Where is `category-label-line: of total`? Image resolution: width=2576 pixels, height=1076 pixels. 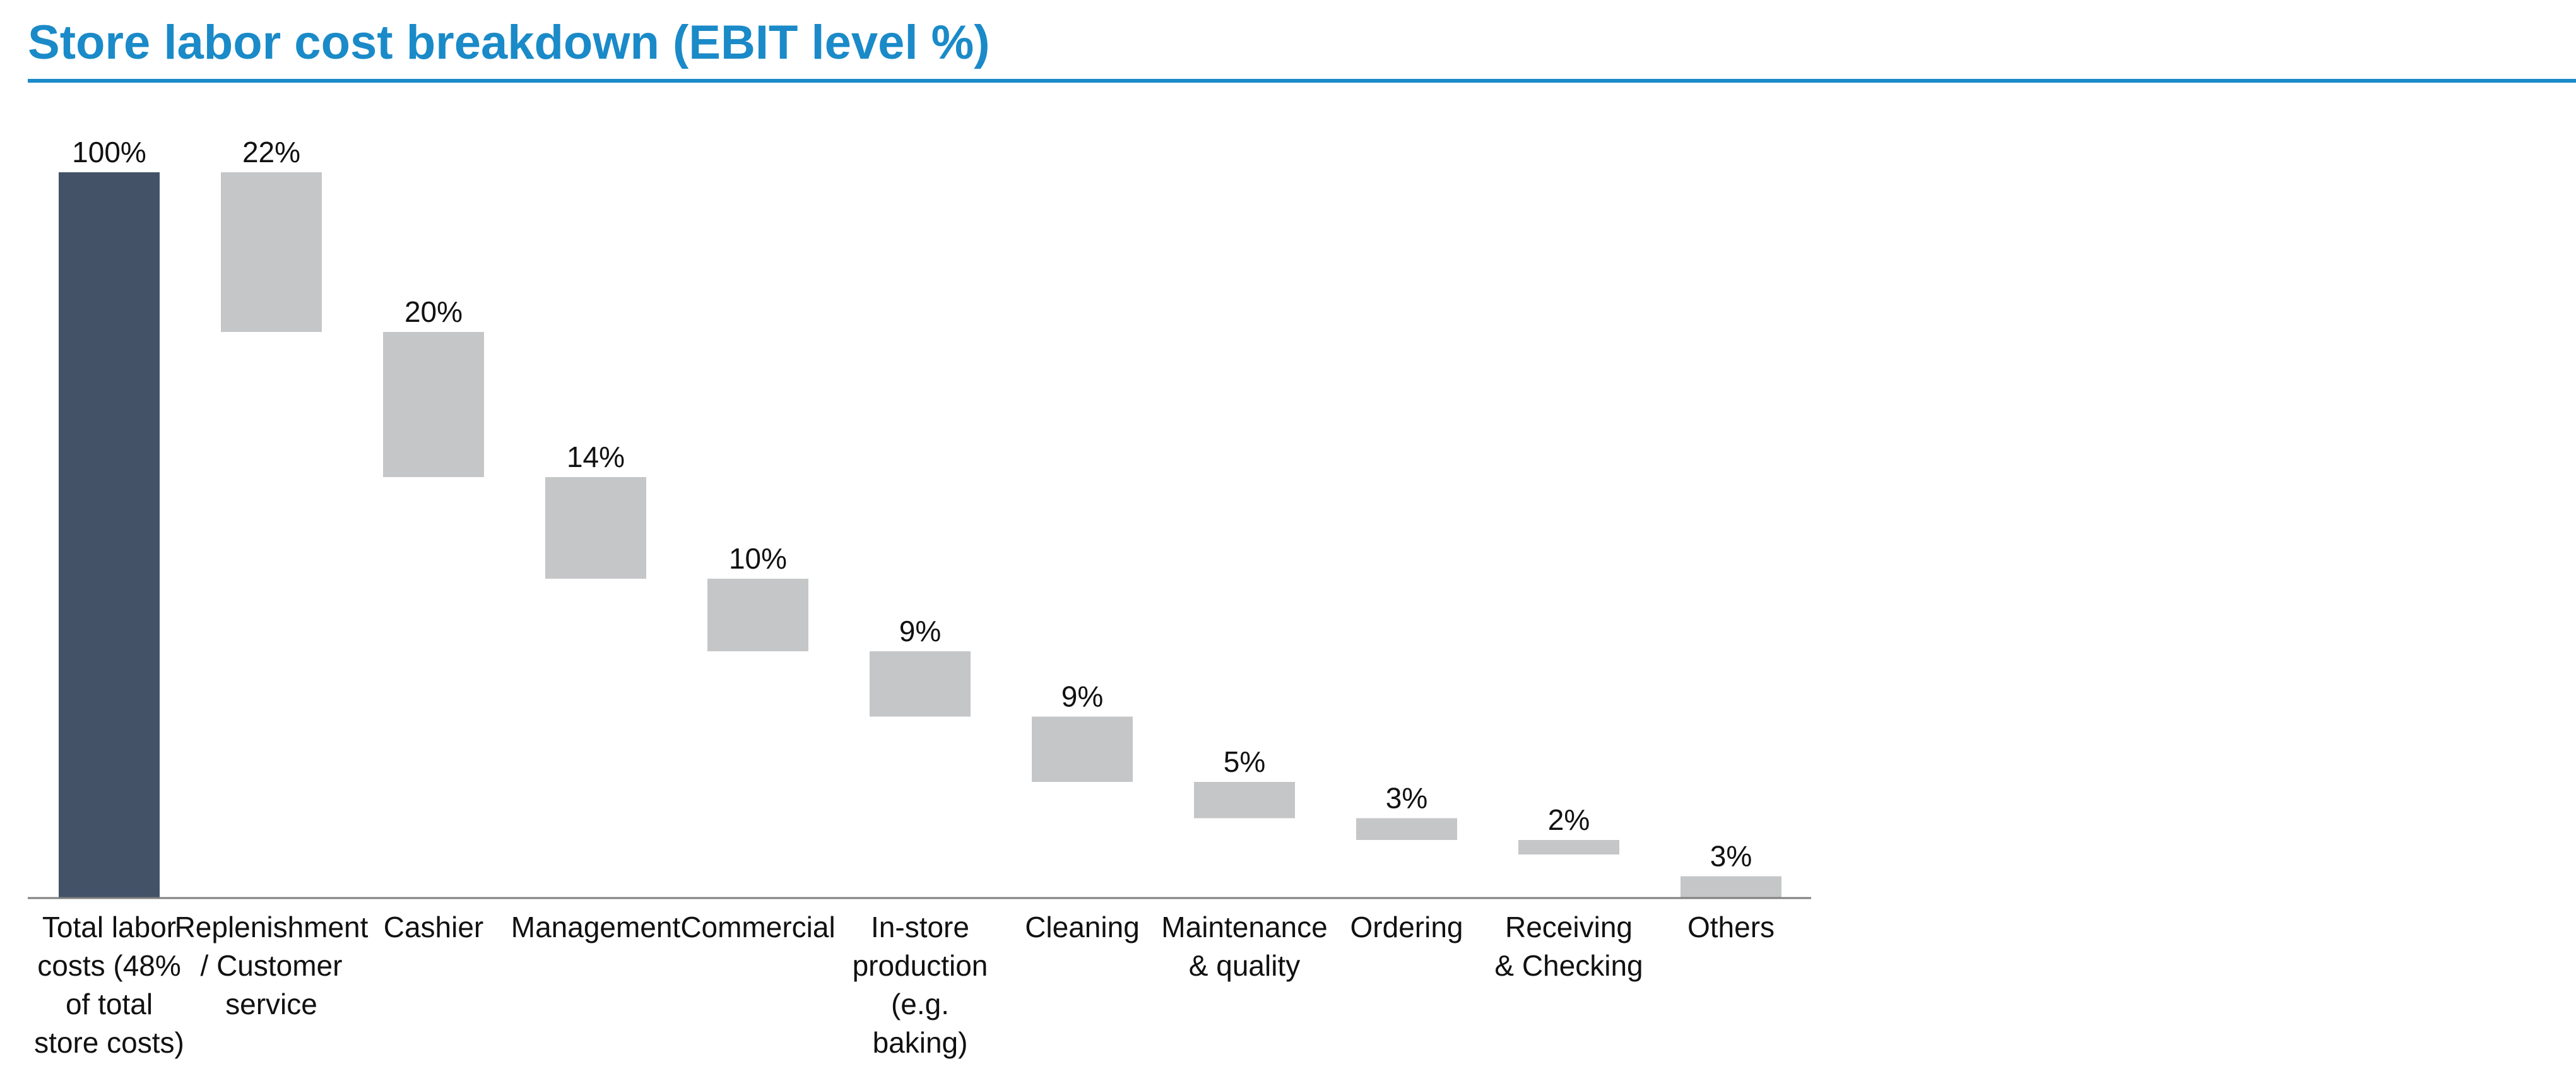
category-label-line: of total is located at coordinates (109, 1004).